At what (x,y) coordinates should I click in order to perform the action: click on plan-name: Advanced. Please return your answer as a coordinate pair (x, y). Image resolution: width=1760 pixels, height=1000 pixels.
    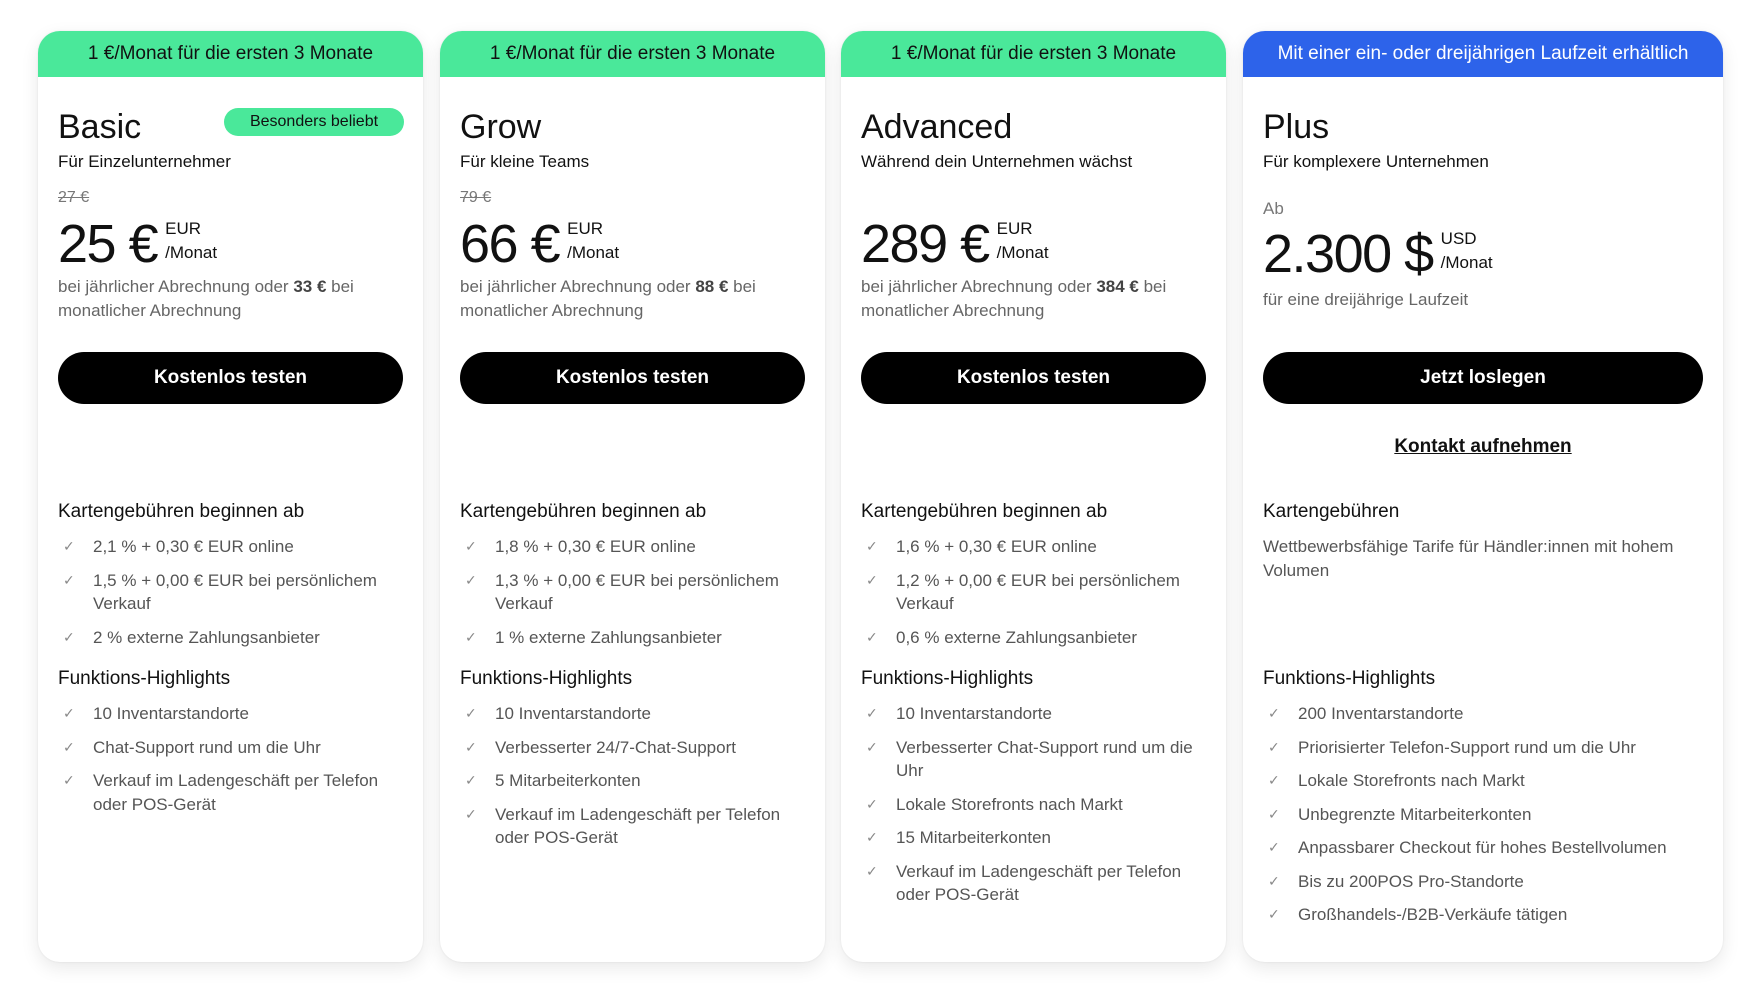
    Looking at the image, I should click on (937, 127).